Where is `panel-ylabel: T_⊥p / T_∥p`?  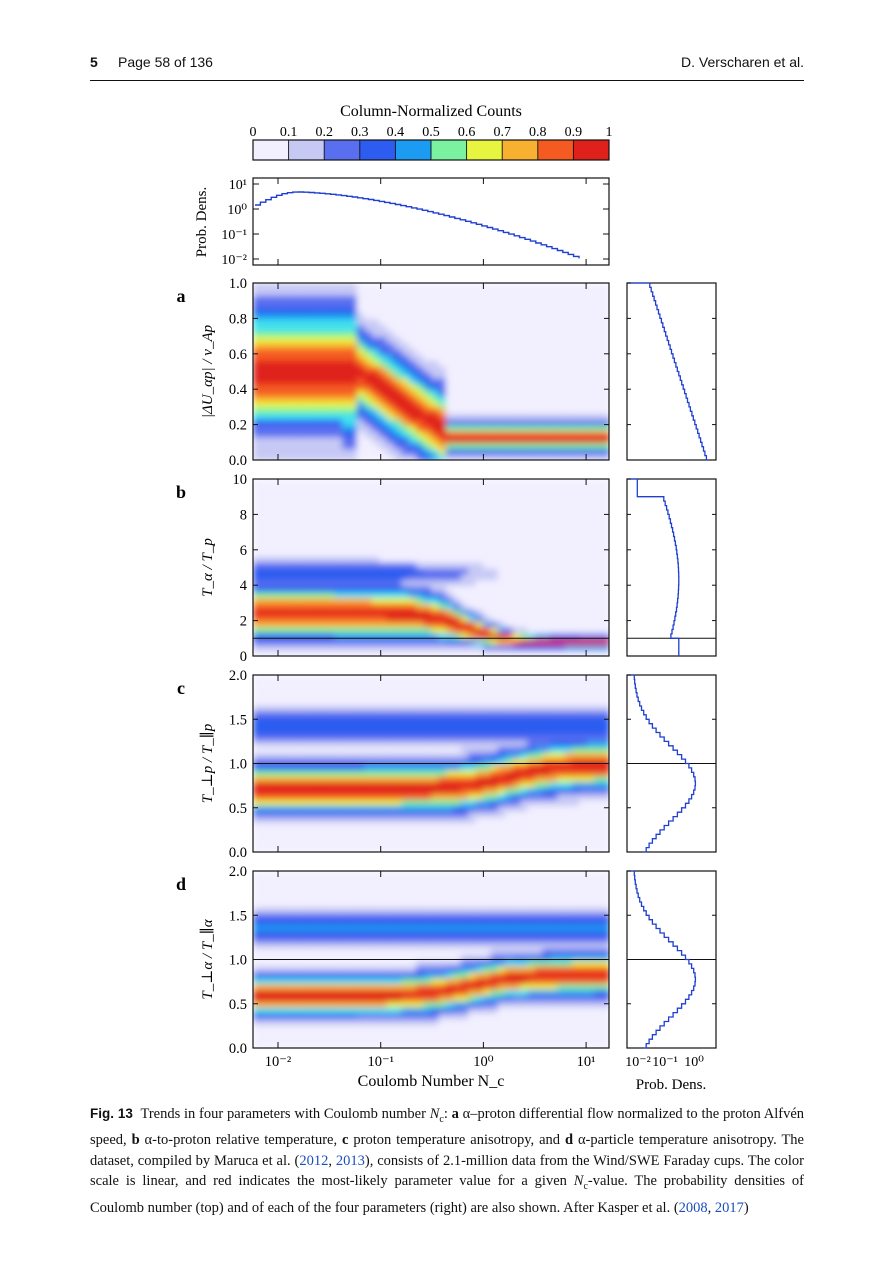
panel-ylabel: T_⊥p / T_∥p is located at coordinates (207, 763).